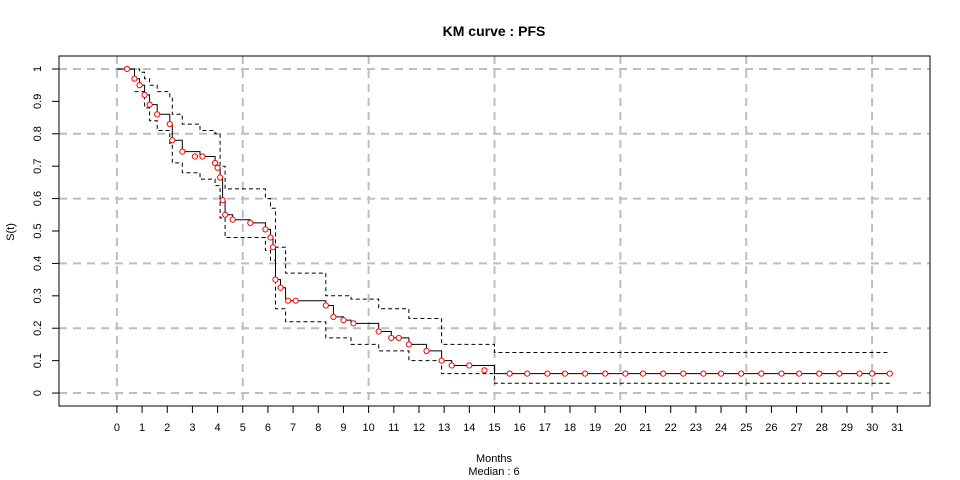 Image resolution: width=960 pixels, height=480 pixels. What do you see at coordinates (822, 428) in the screenshot?
I see `x-tick-label: 28` at bounding box center [822, 428].